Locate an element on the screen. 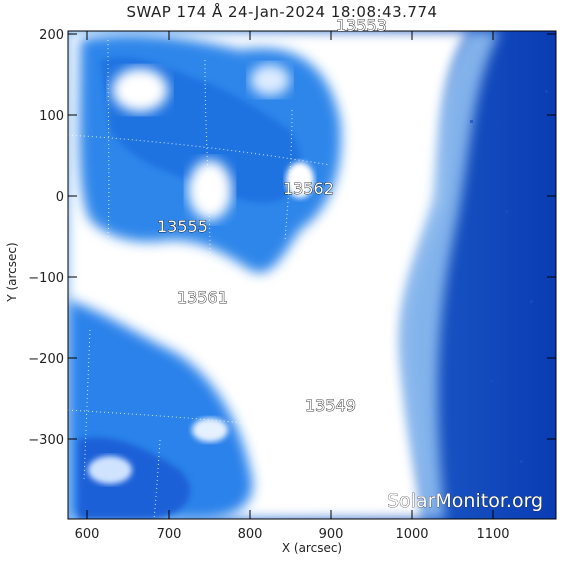 Image resolution: width=564 pixels, height=564 pixels. x-tick-label: 800 is located at coordinates (250, 534).